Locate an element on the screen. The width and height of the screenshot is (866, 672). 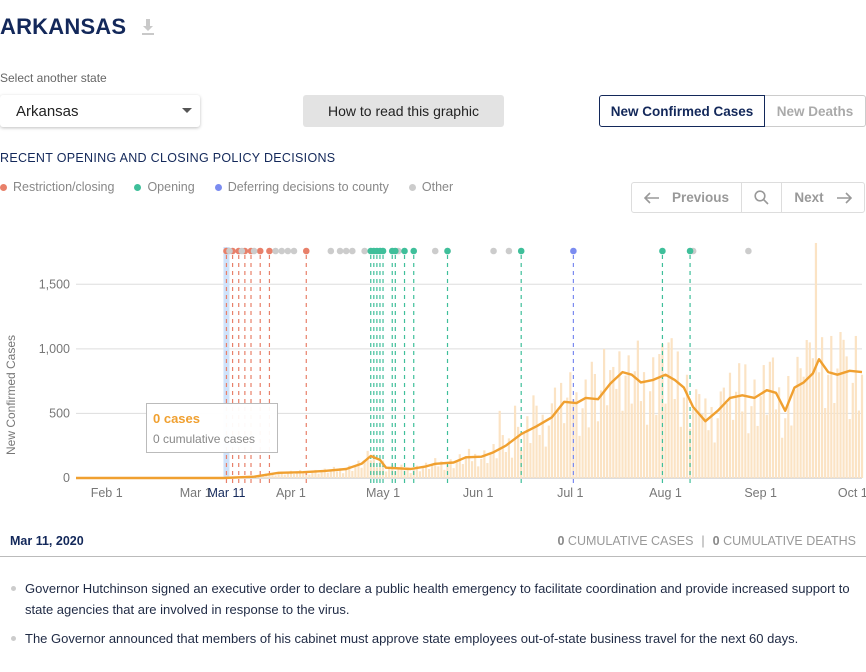
x-tick-label: Aug 1 is located at coordinates (665, 493).